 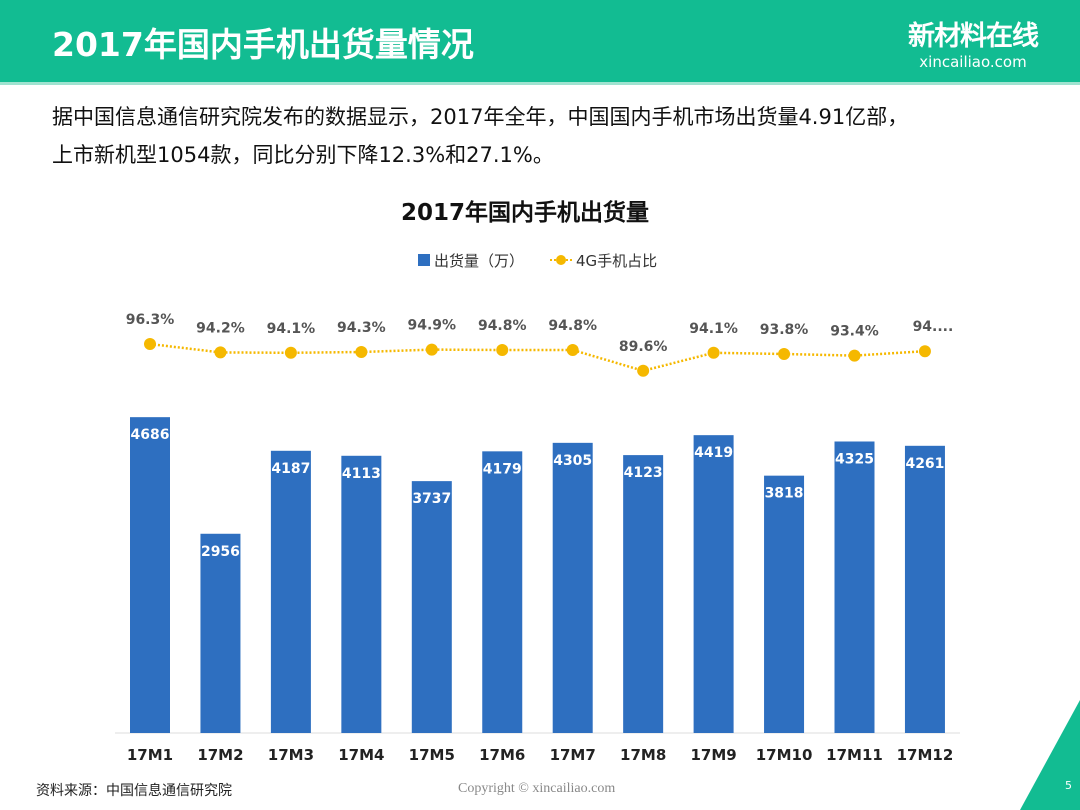 What do you see at coordinates (291, 755) in the screenshot?
I see `x-tick-label: 17M3` at bounding box center [291, 755].